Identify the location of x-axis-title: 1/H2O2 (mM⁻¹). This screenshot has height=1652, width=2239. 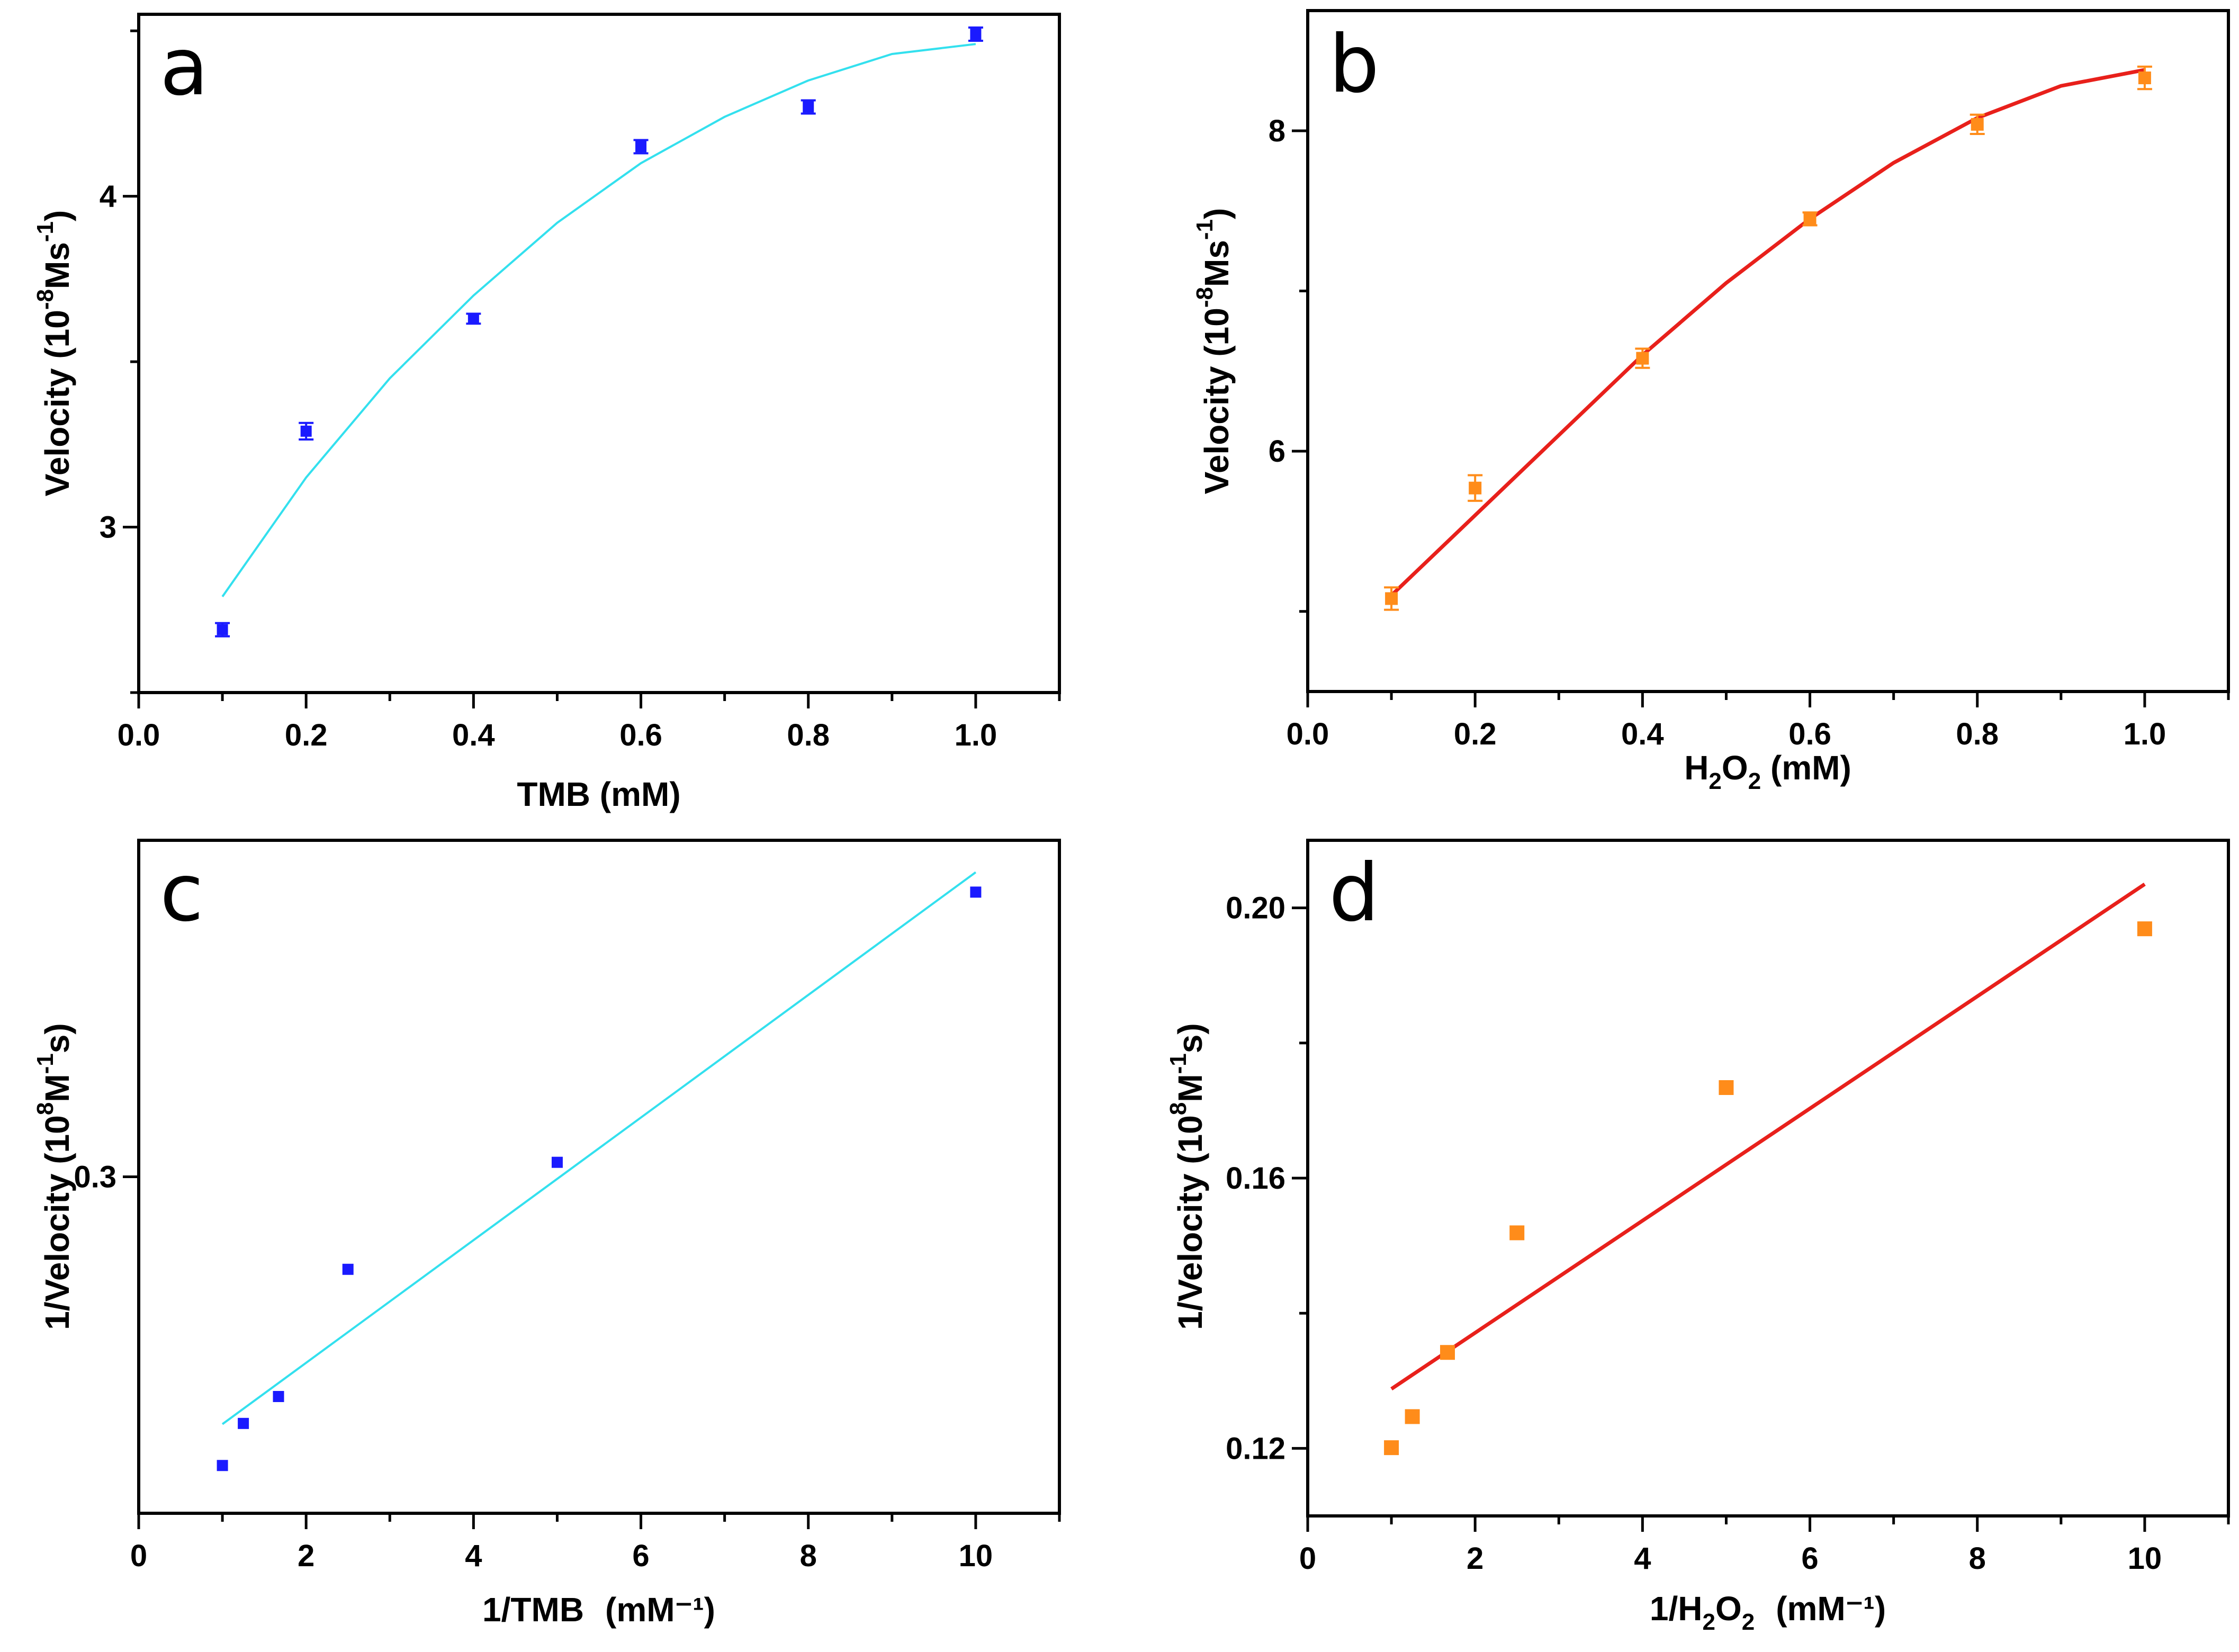
(1768, 1612).